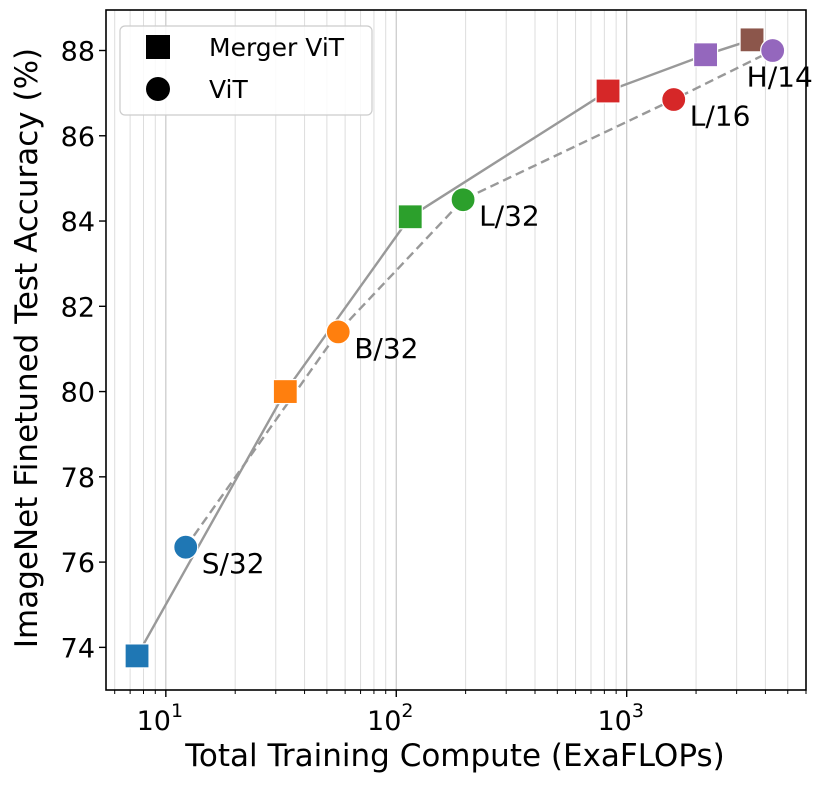  What do you see at coordinates (78, 648) in the screenshot?
I see `y-tick-label: 74` at bounding box center [78, 648].